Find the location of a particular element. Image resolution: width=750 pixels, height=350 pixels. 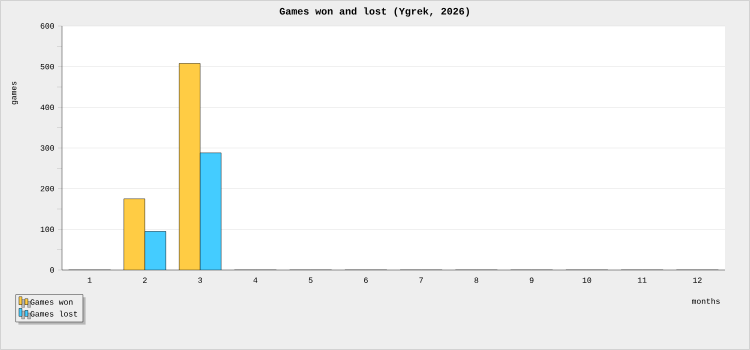

chart-title: Games won and lost (Ygrek, 2026) is located at coordinates (374, 12).